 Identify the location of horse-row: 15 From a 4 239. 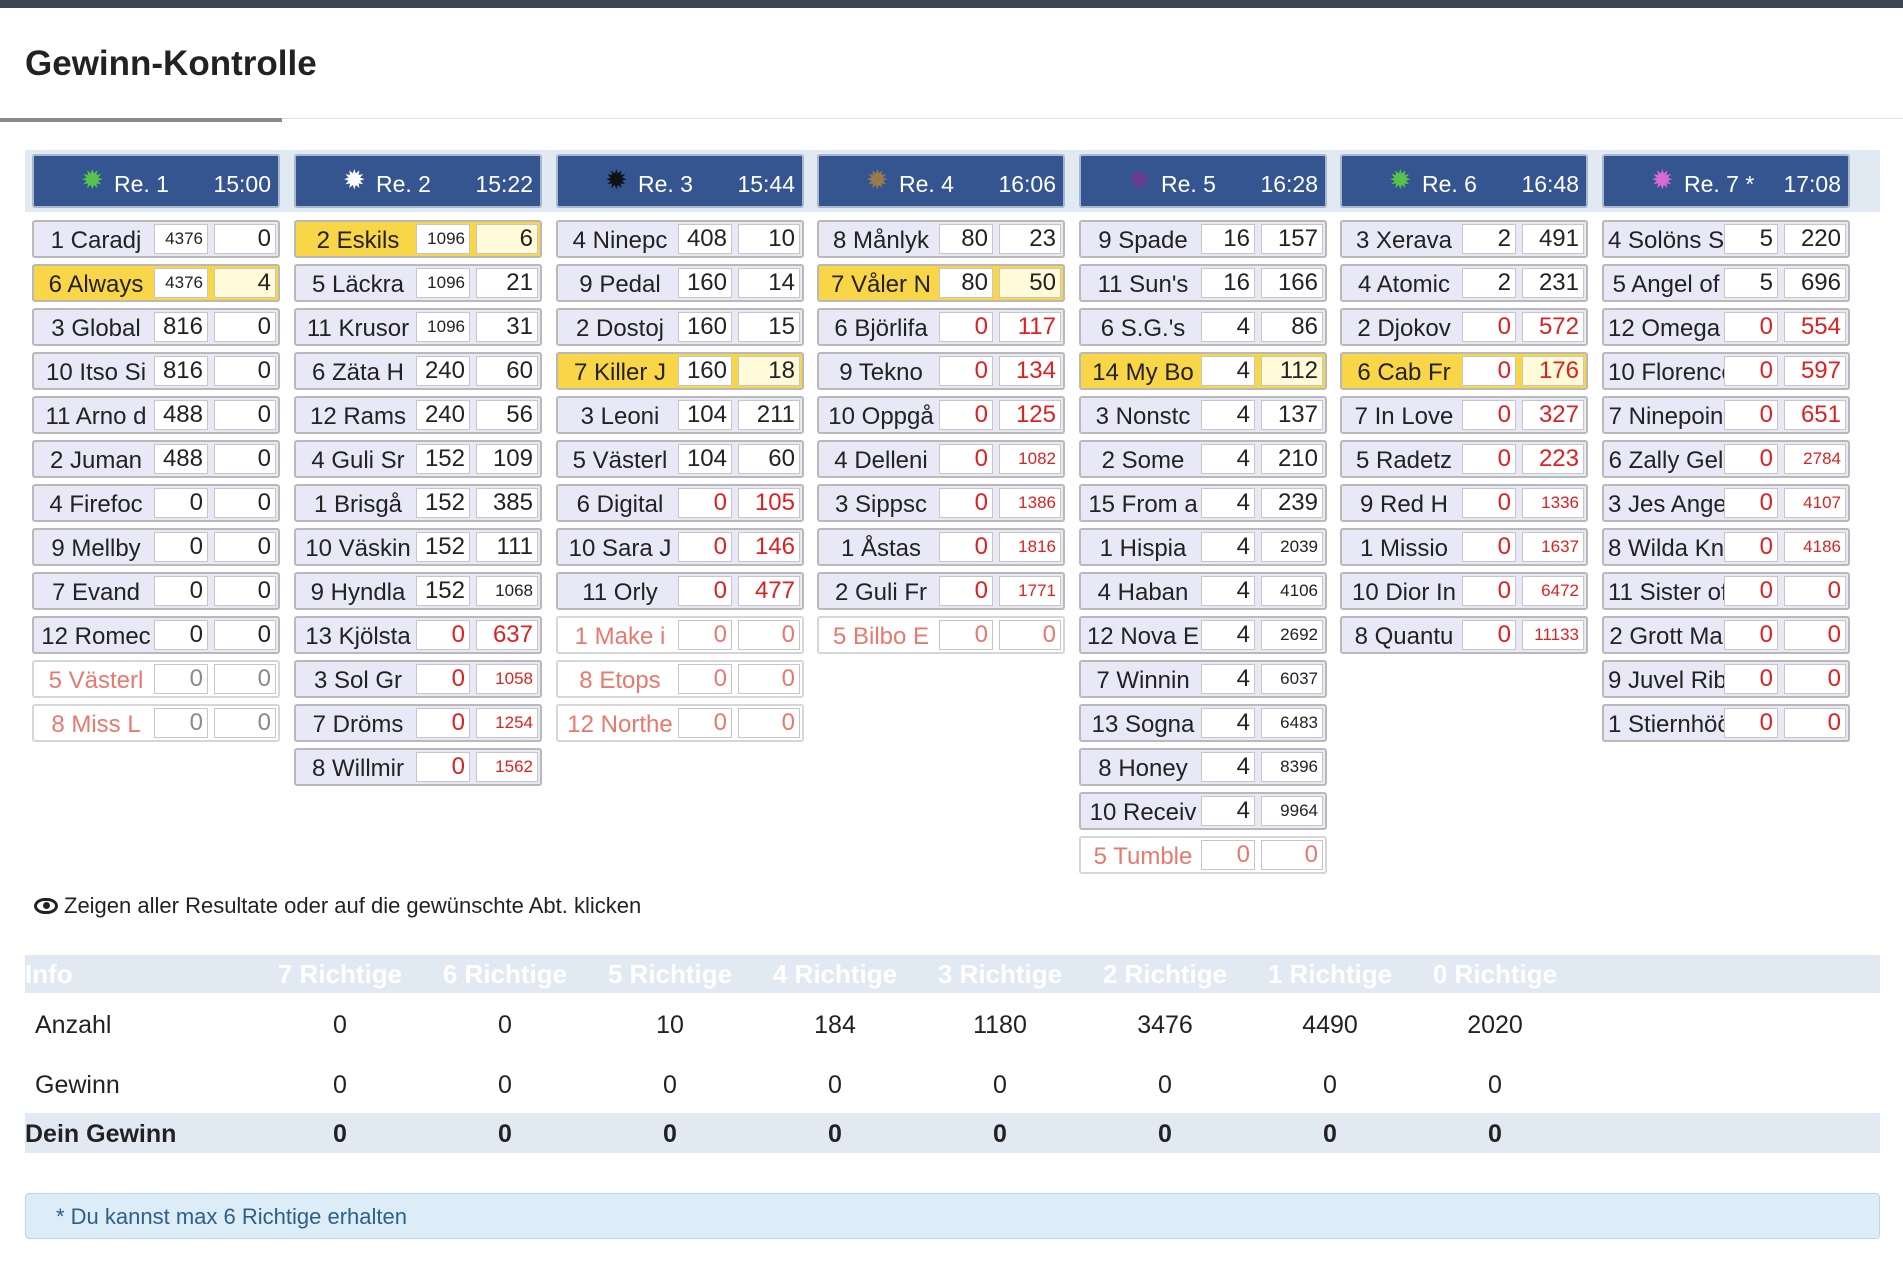
(1203, 503).